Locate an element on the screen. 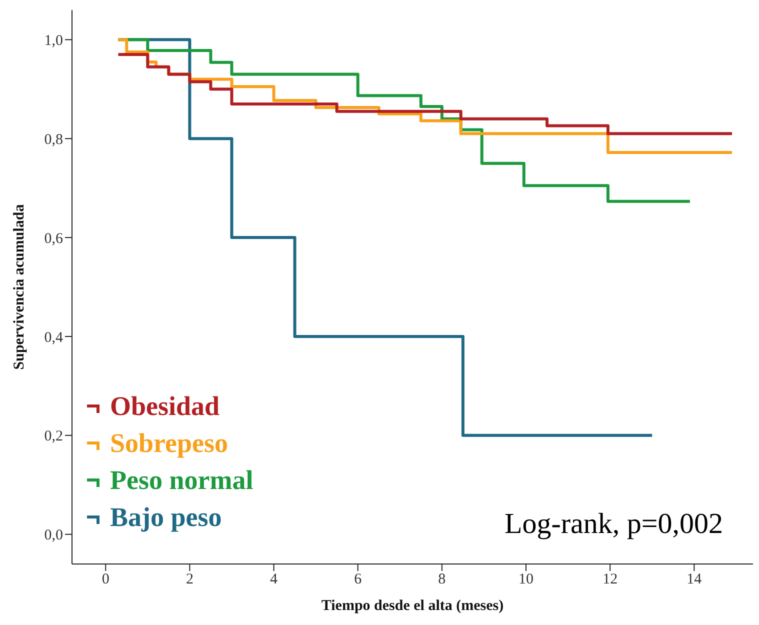 This screenshot has height=625, width=759. annotation: Log-rank, p=0,002 is located at coordinates (613, 524).